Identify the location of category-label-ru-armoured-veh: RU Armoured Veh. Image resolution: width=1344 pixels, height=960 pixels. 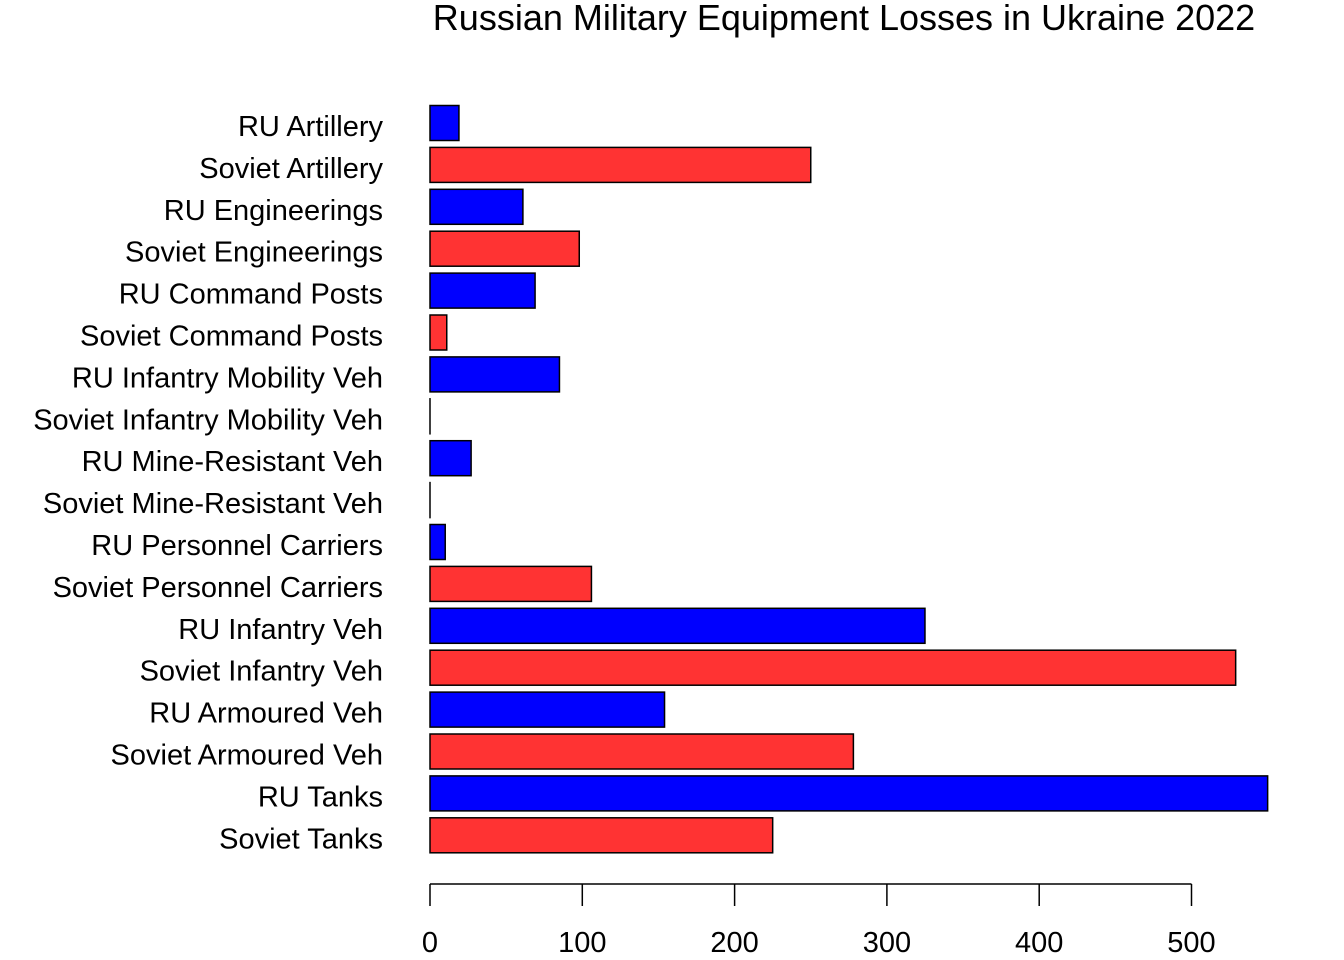
(266, 714).